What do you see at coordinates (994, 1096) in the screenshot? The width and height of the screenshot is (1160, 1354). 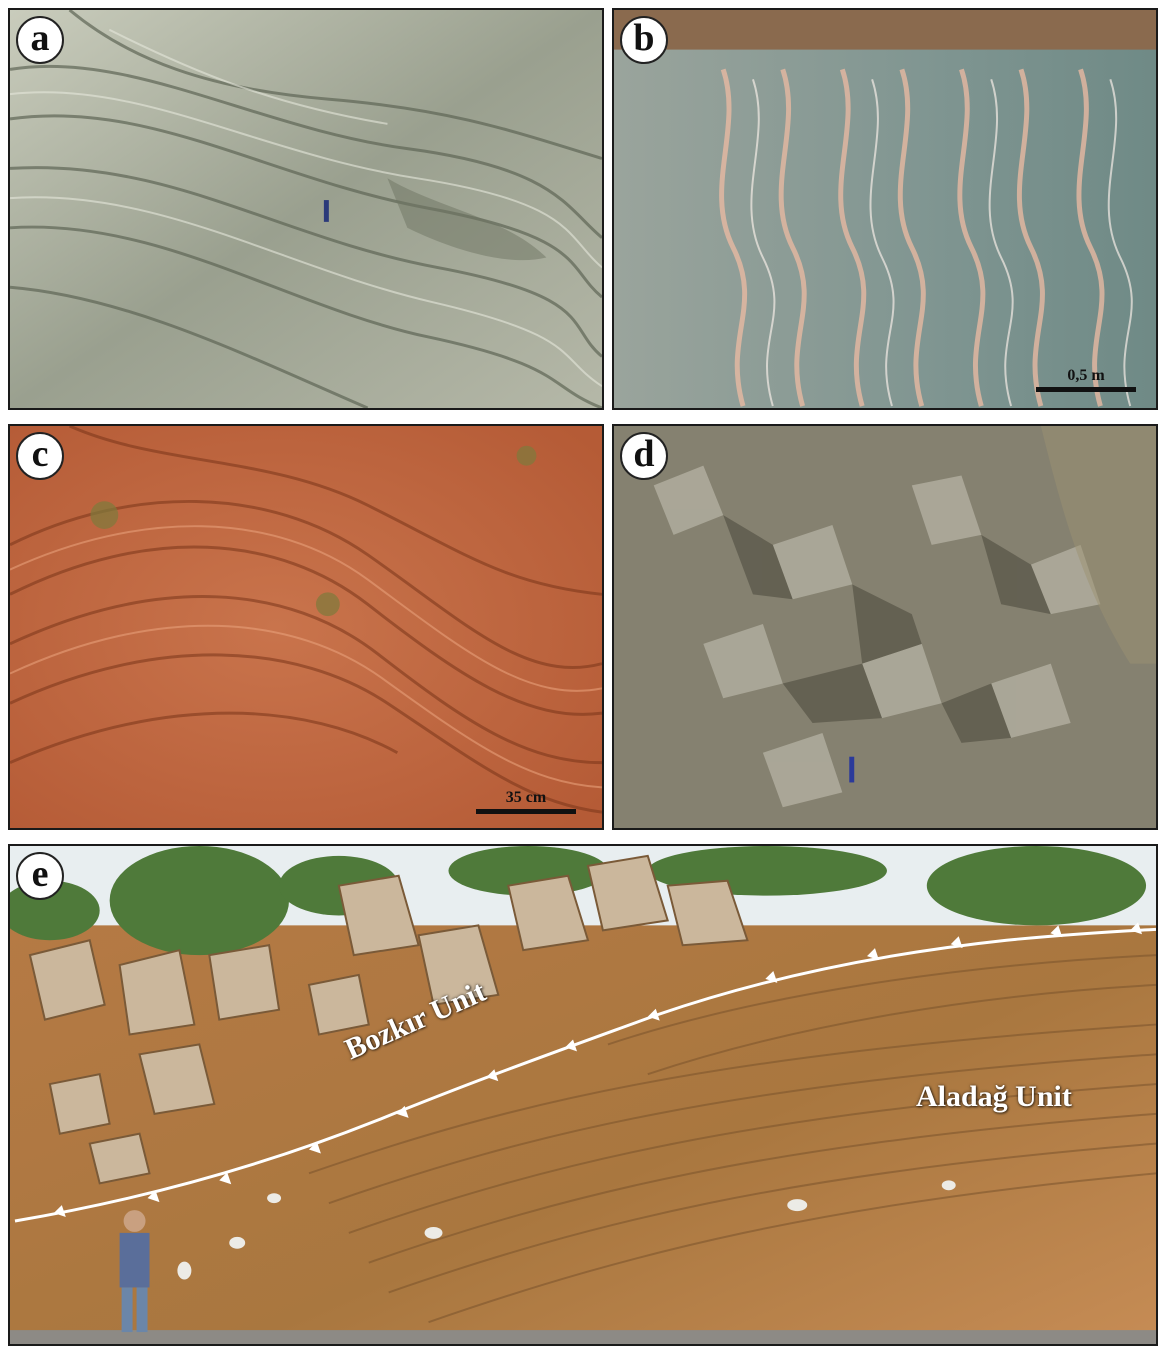 I see `aladag-unit-label: Aladağ Unit` at bounding box center [994, 1096].